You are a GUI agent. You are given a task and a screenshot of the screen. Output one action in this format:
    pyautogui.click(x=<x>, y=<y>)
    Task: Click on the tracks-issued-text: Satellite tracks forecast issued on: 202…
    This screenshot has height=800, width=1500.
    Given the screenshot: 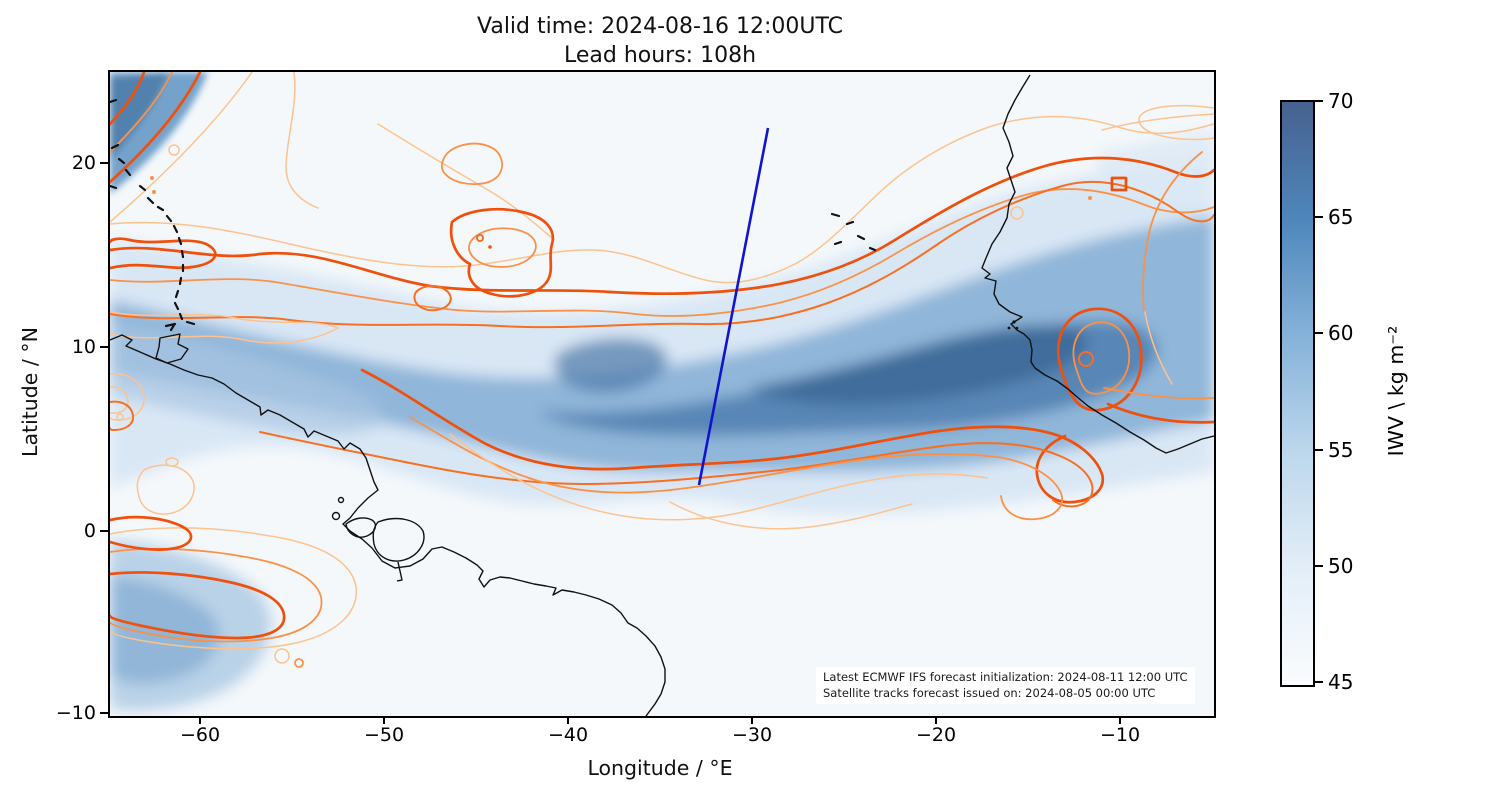 What is the action you would take?
    pyautogui.click(x=989, y=692)
    